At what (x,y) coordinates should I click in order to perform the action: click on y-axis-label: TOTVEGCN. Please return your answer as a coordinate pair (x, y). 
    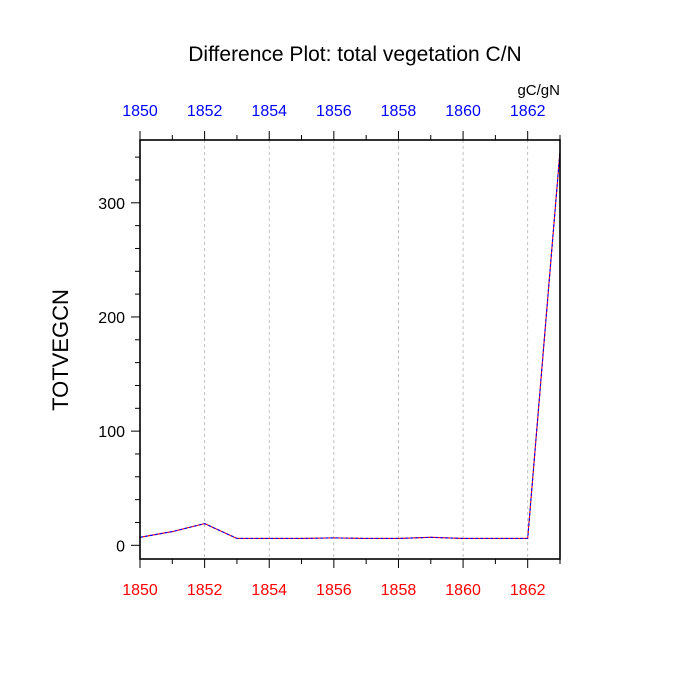
    Looking at the image, I should click on (60, 350).